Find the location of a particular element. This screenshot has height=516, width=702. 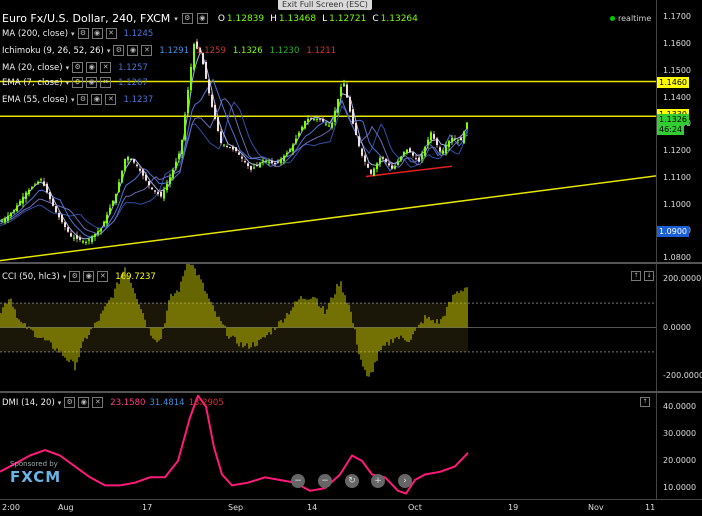

dmi-axis: 40.0000 30.0000 20.0000 10.0000 is located at coordinates (679, 446).